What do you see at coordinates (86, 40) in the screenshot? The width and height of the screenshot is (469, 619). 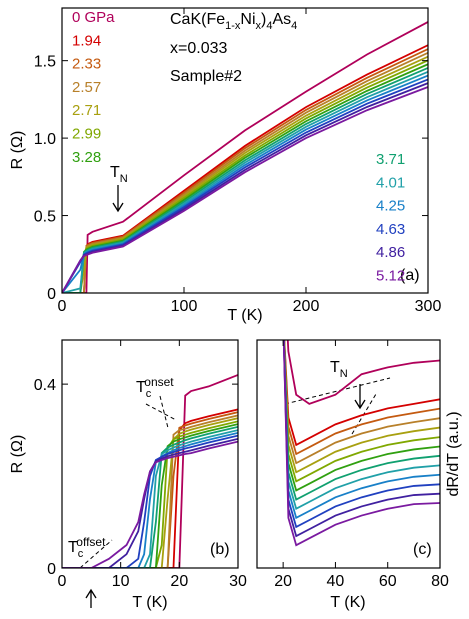 I see `legend-entry: 1.94` at bounding box center [86, 40].